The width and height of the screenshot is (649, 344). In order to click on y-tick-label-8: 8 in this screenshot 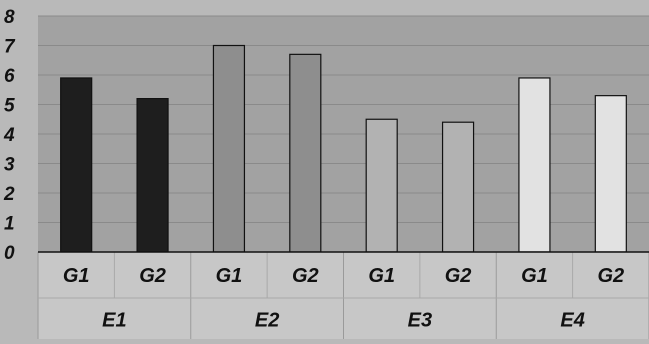, I will do `click(9, 17)`.